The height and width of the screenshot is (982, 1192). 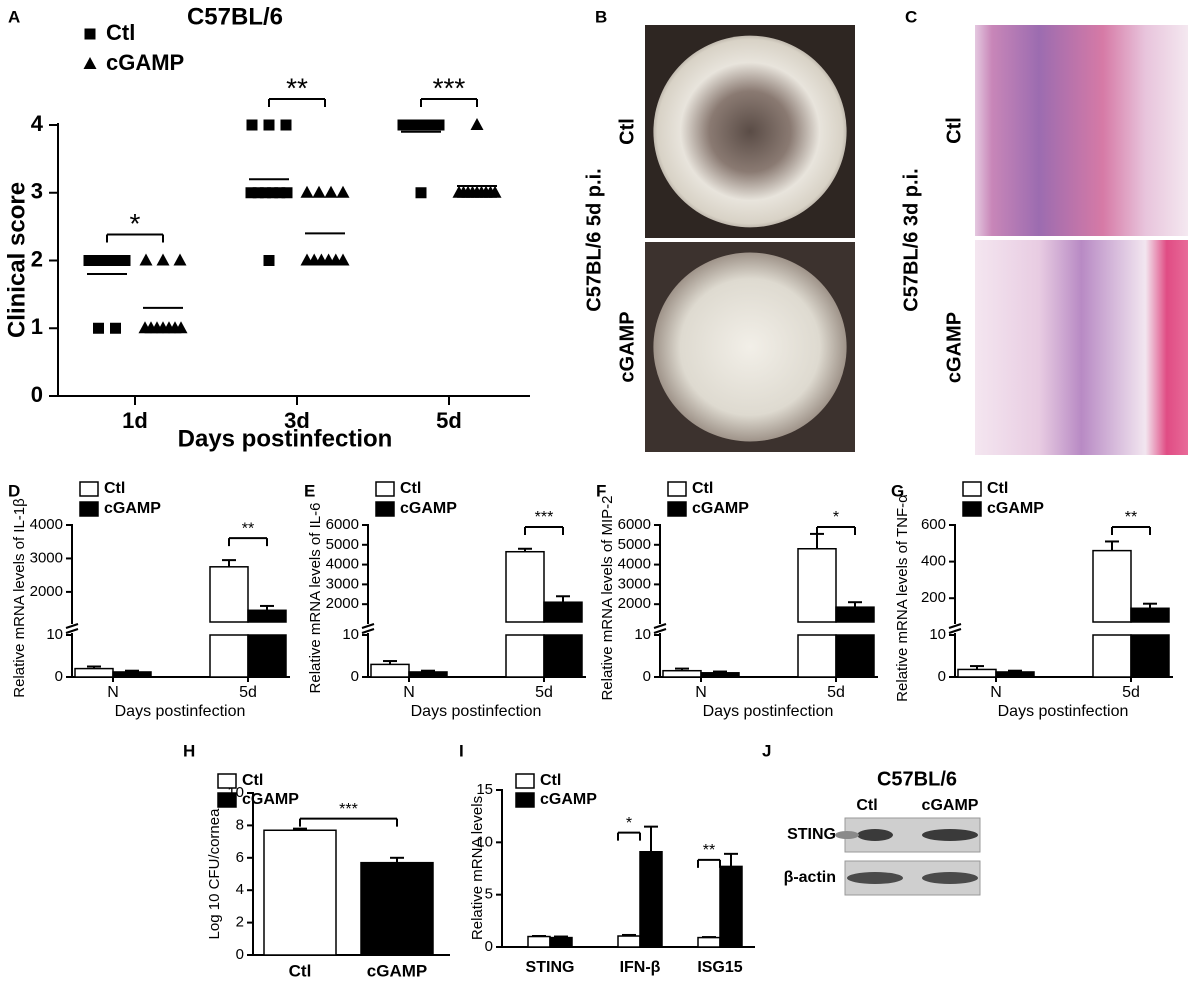 What do you see at coordinates (240, 857) in the screenshot?
I see `y-tick-label: 6` at bounding box center [240, 857].